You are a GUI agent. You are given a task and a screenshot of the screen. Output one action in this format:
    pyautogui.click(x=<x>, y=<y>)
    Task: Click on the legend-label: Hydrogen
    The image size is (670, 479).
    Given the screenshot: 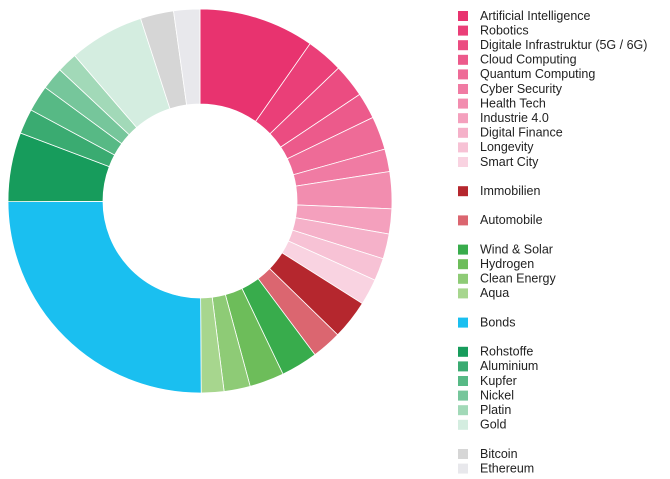 What is the action you would take?
    pyautogui.click(x=507, y=264)
    